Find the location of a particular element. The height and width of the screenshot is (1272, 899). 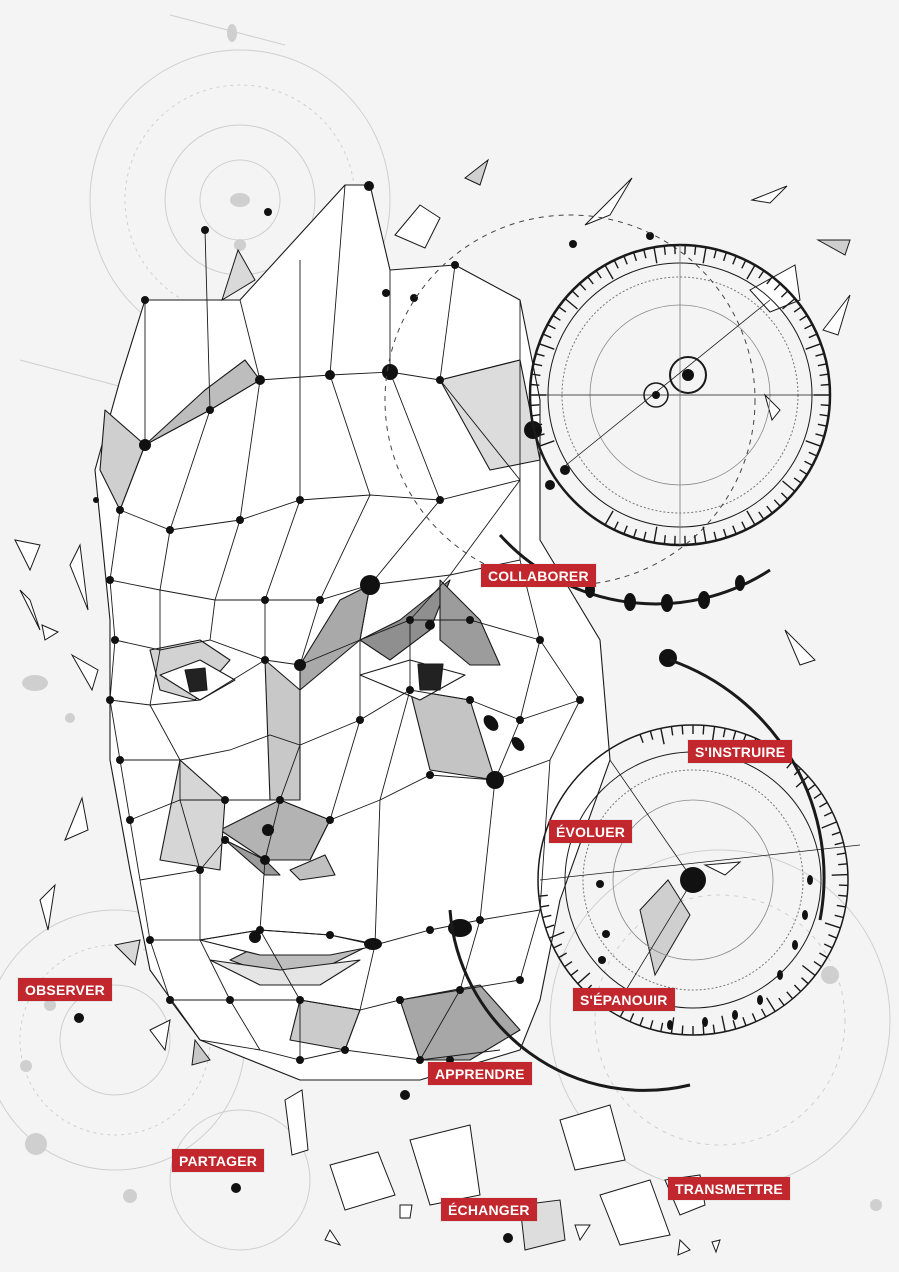

top-dial-ticks is located at coordinates (680, 395).